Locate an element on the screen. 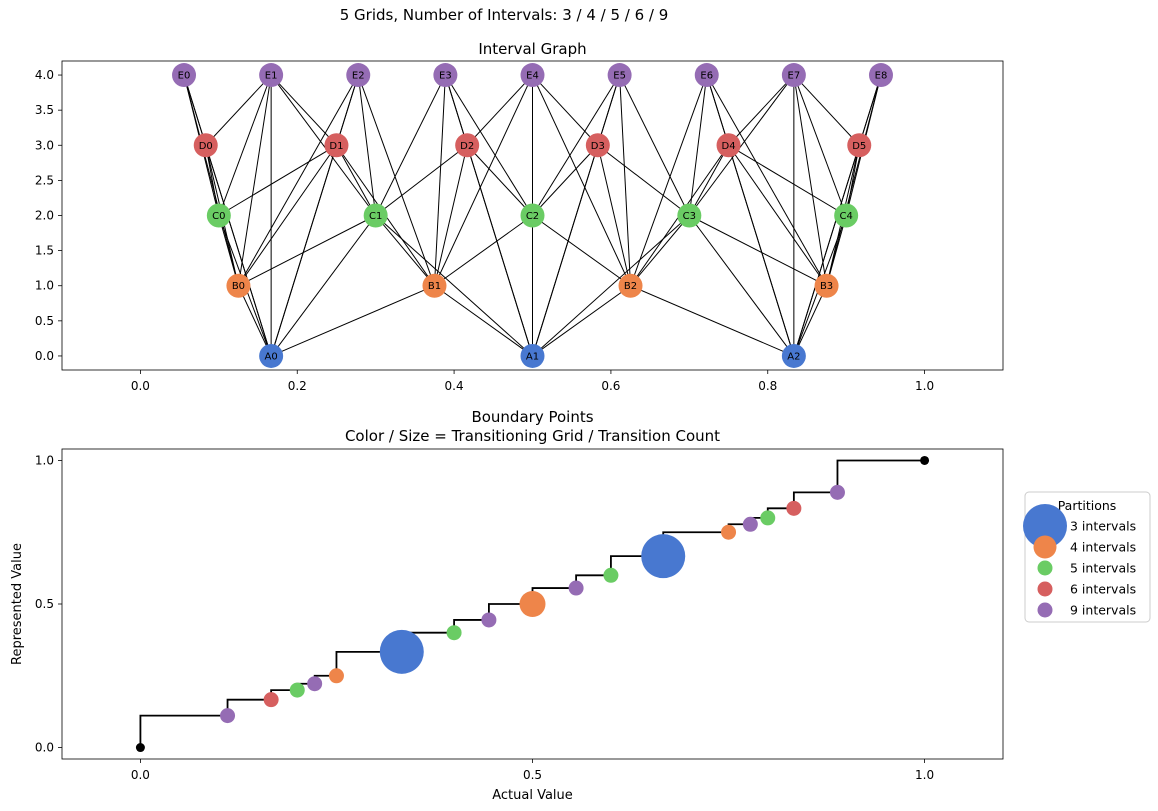 The height and width of the screenshot is (811, 1158). edge-b0-e2 is located at coordinates (298, 180).